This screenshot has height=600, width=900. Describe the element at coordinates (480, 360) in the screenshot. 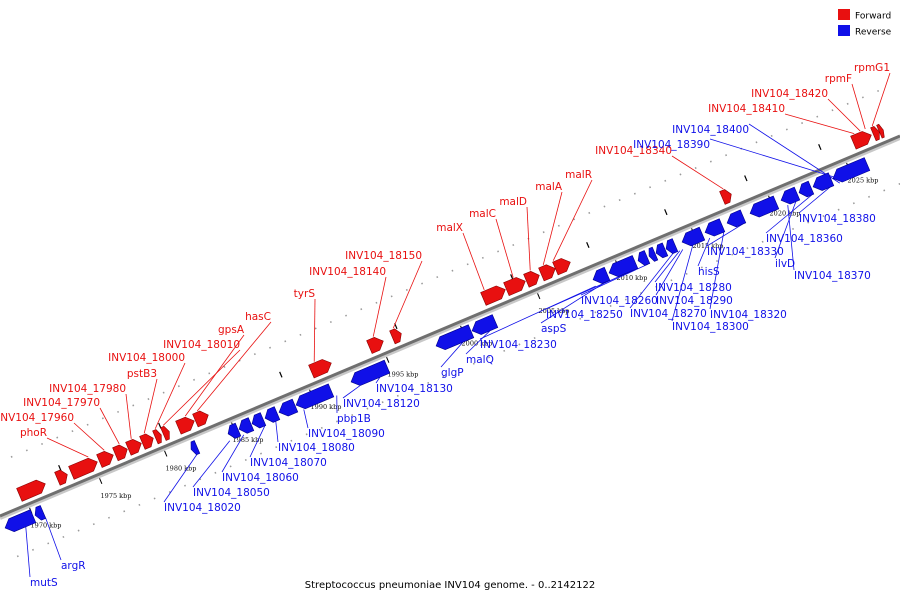

I see `reverse-gene-label: malQ` at that location.